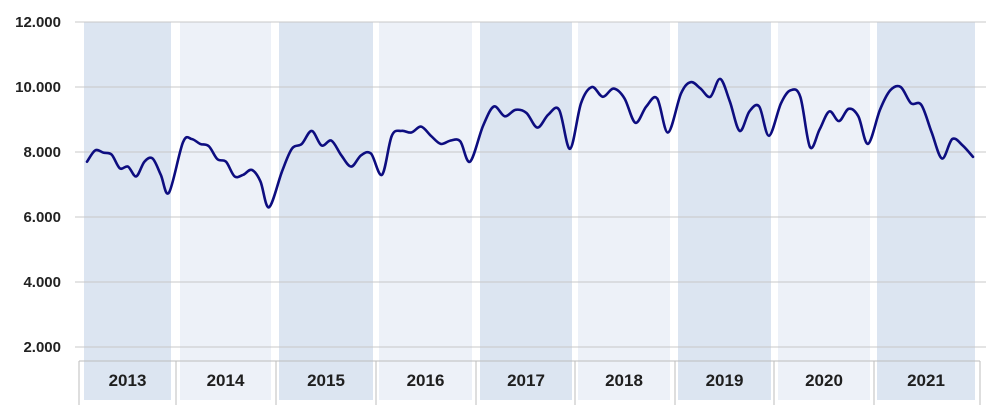 Image resolution: width=986 pixels, height=405 pixels. Describe the element at coordinates (624, 380) in the screenshot. I see `x-tick-label-2018: 2018` at that location.